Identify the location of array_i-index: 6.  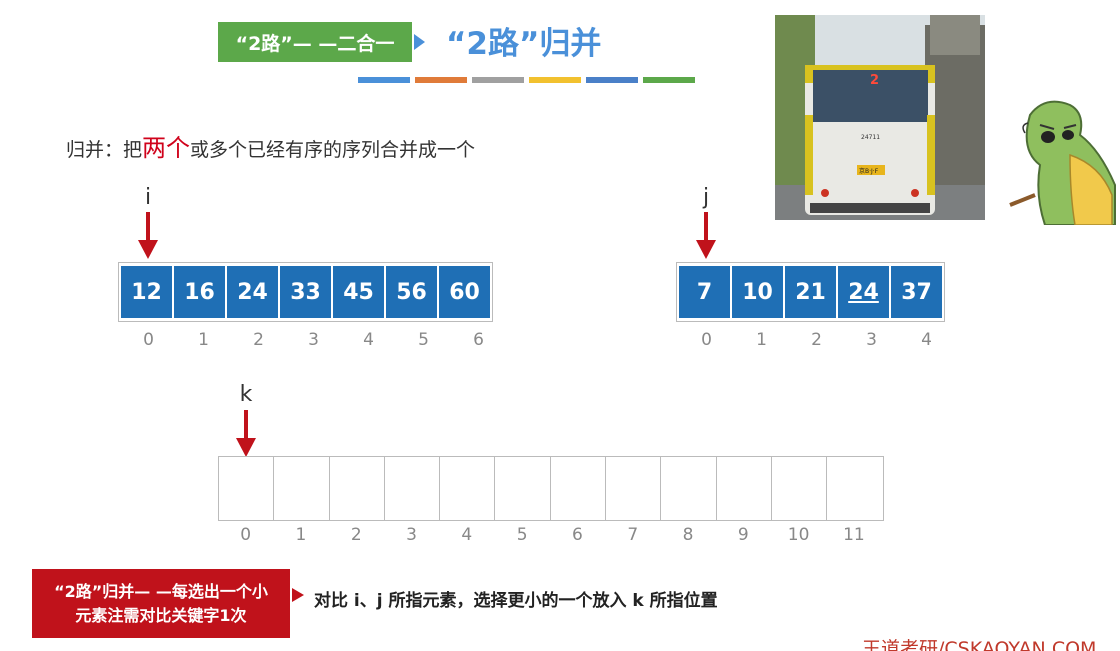
(478, 340).